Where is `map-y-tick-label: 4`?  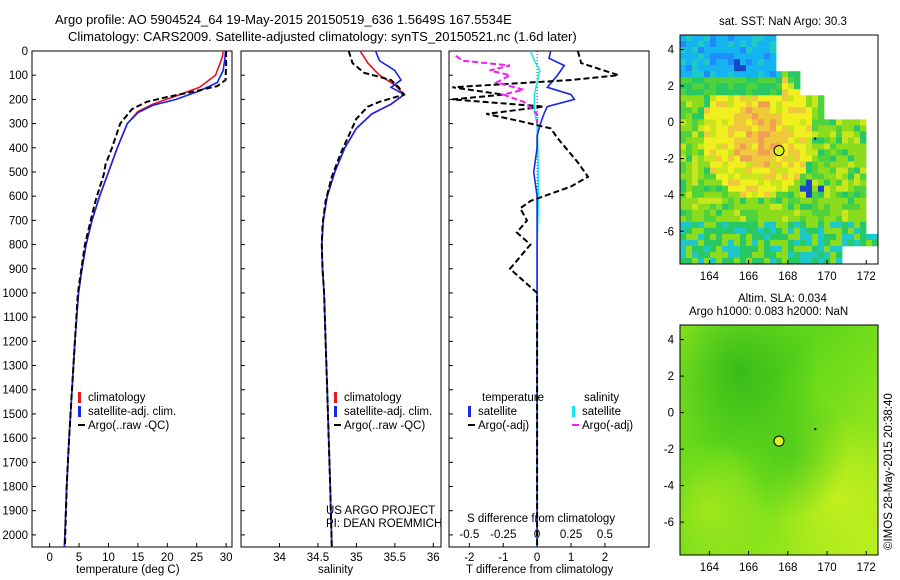
map-y-tick-label: 4 is located at coordinates (671, 51).